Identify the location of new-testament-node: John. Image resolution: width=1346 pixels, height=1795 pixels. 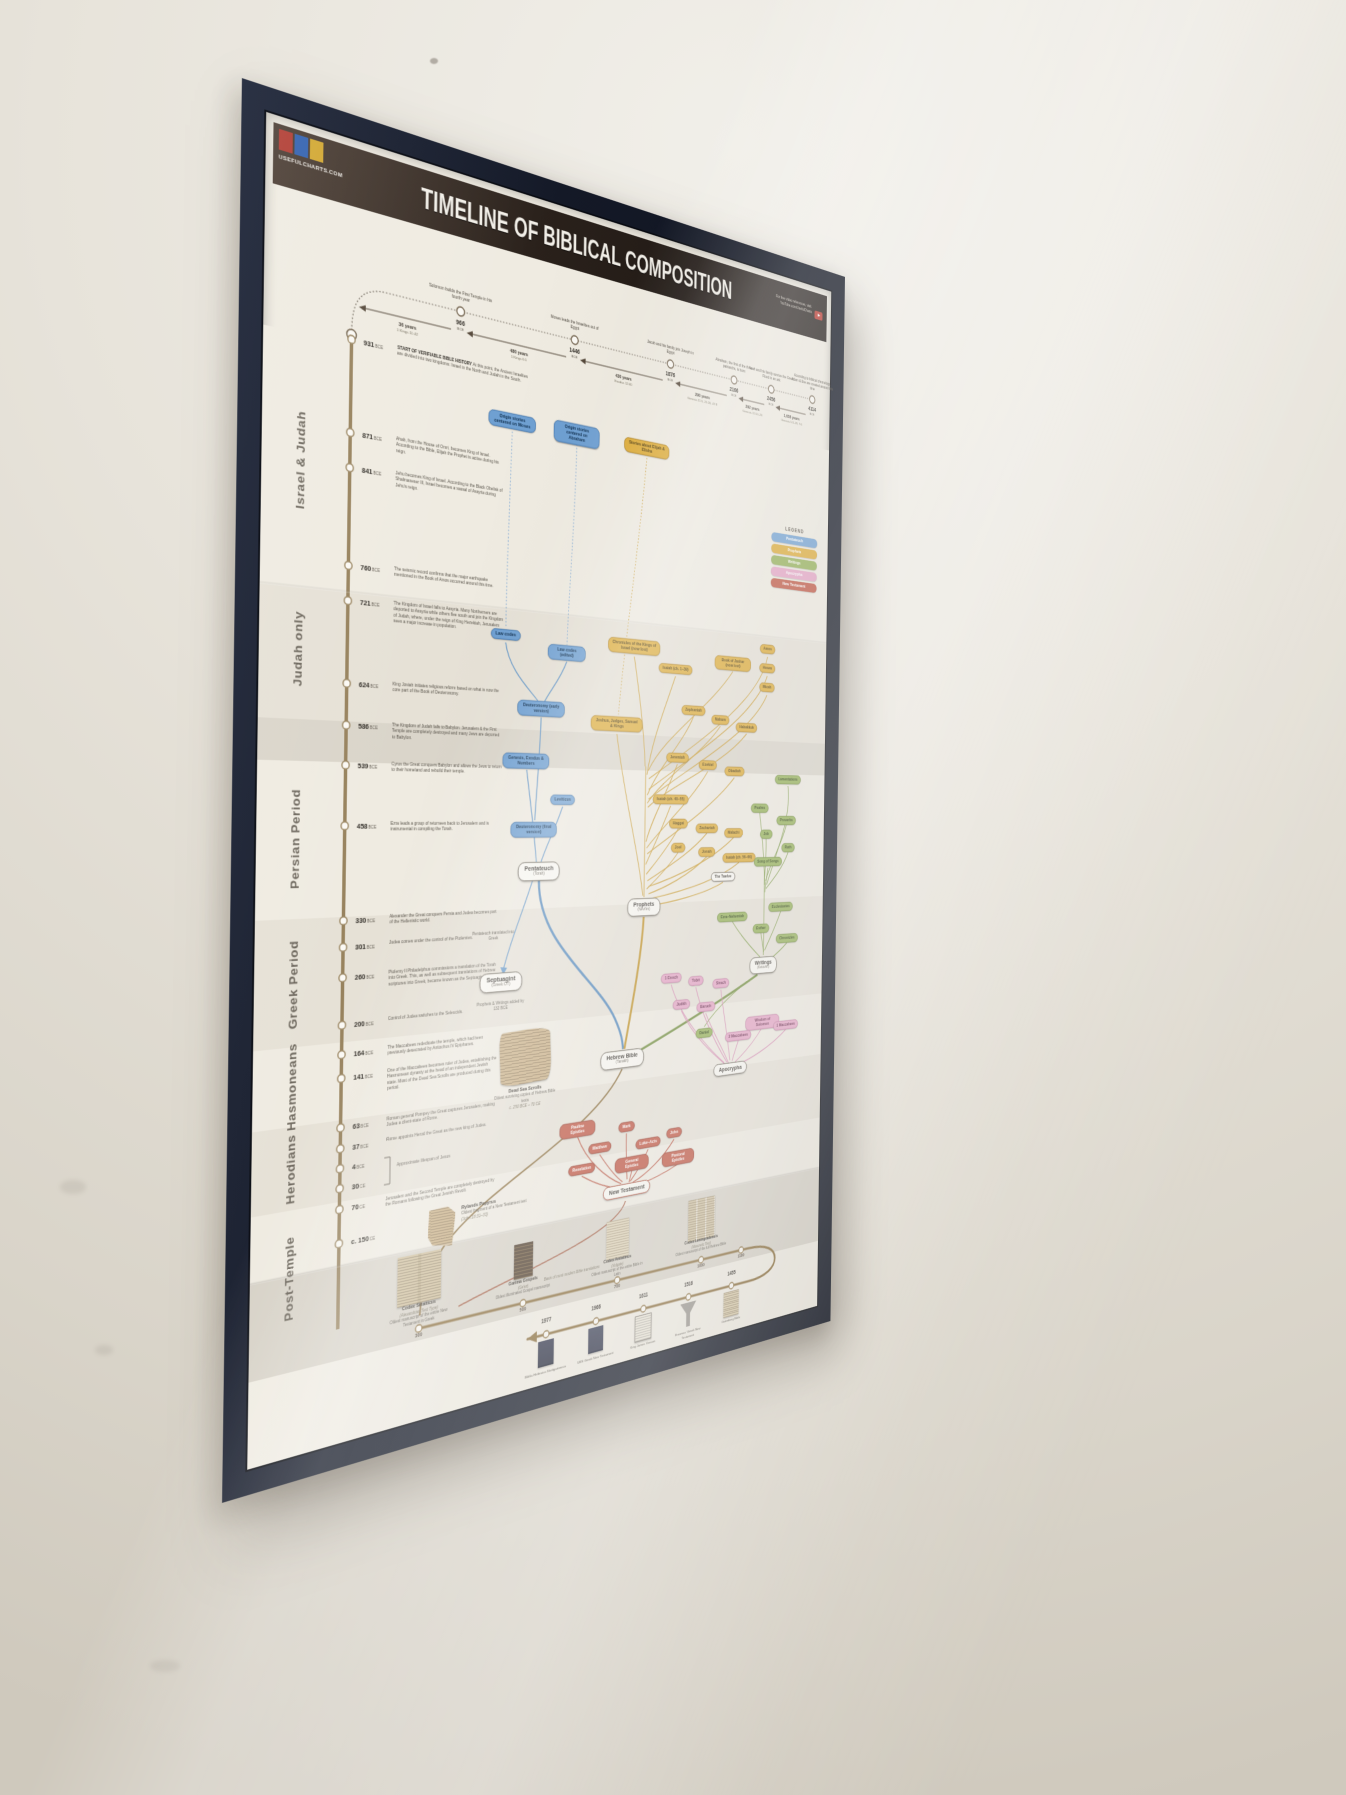
(674, 1132).